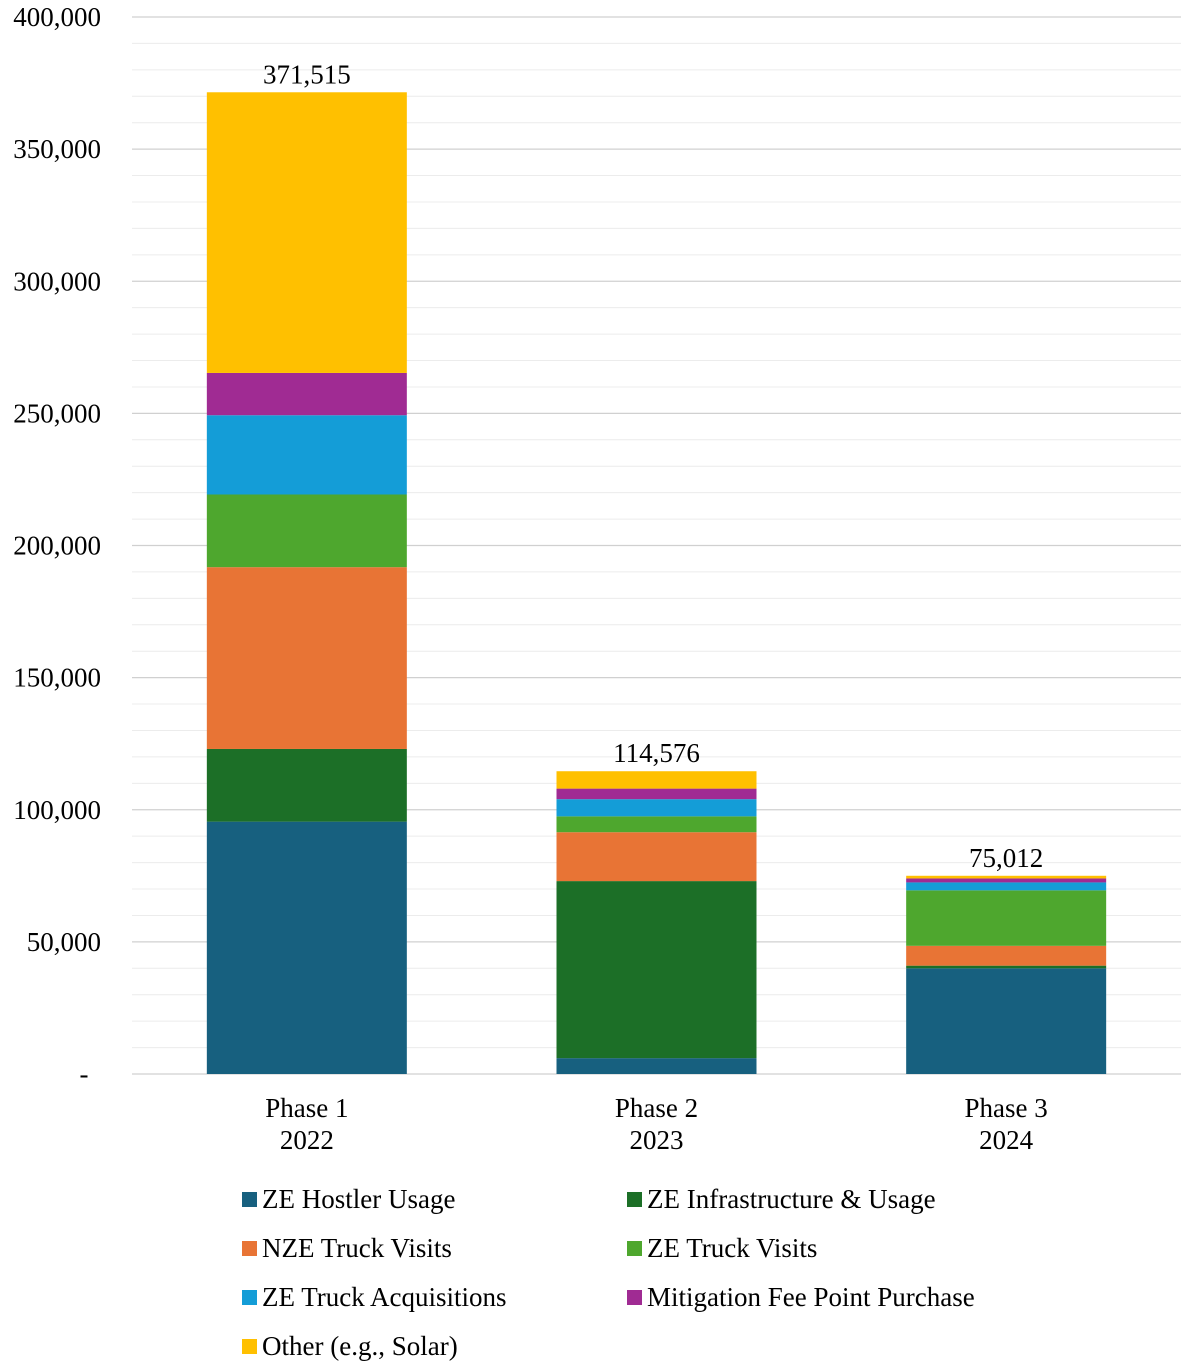 The height and width of the screenshot is (1366, 1181). What do you see at coordinates (57, 810) in the screenshot?
I see `y-tick-label: 100,000` at bounding box center [57, 810].